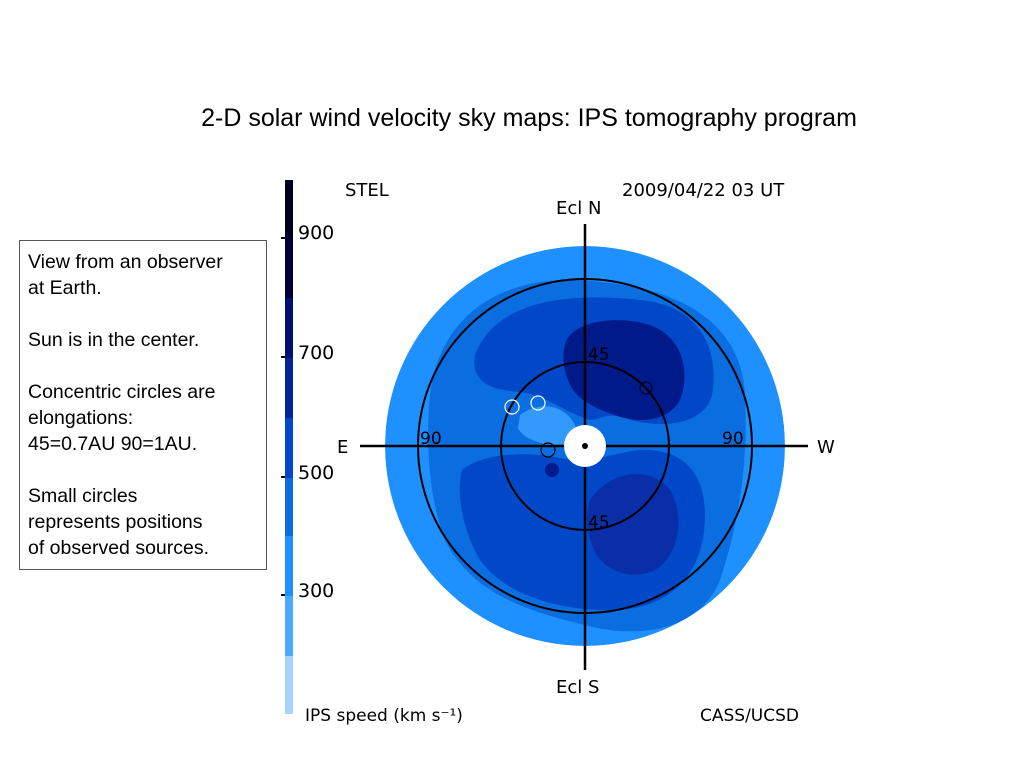 The image size is (1023, 767). Describe the element at coordinates (585, 446) in the screenshot. I see `sun-marker` at that location.